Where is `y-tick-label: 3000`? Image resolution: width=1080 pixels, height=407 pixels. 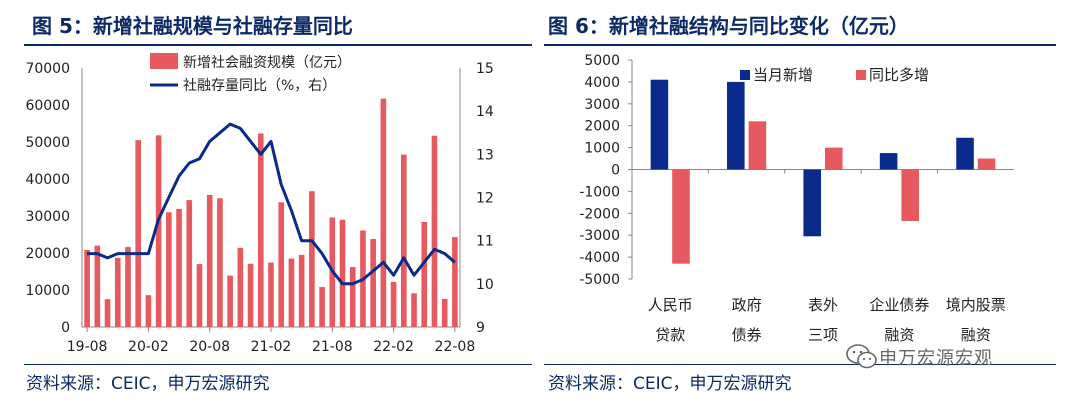 y-tick-label: 3000 is located at coordinates (602, 105).